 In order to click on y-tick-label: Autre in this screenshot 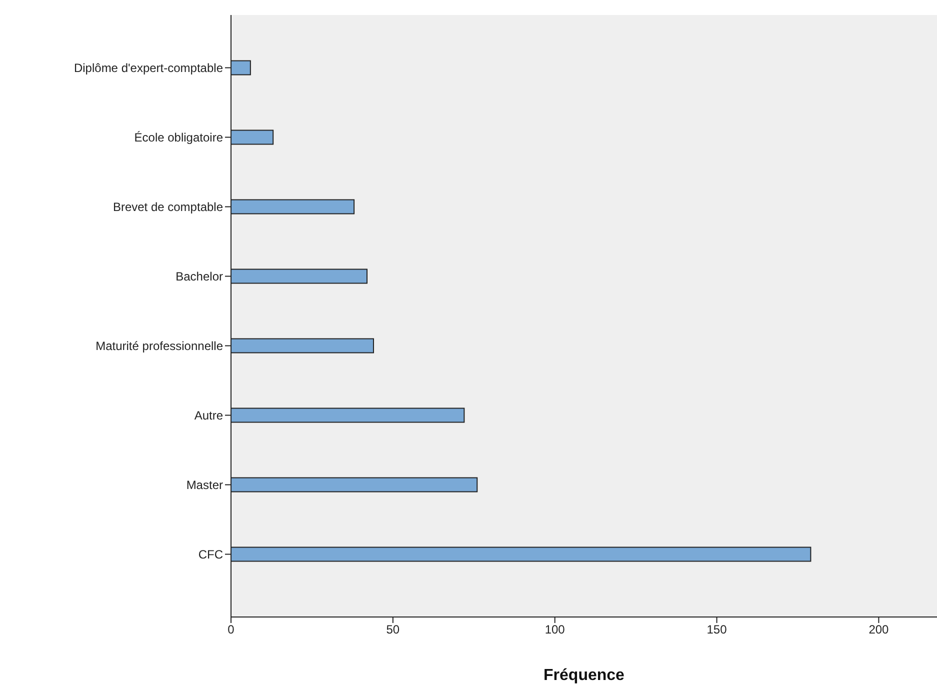, I will do `click(209, 415)`.